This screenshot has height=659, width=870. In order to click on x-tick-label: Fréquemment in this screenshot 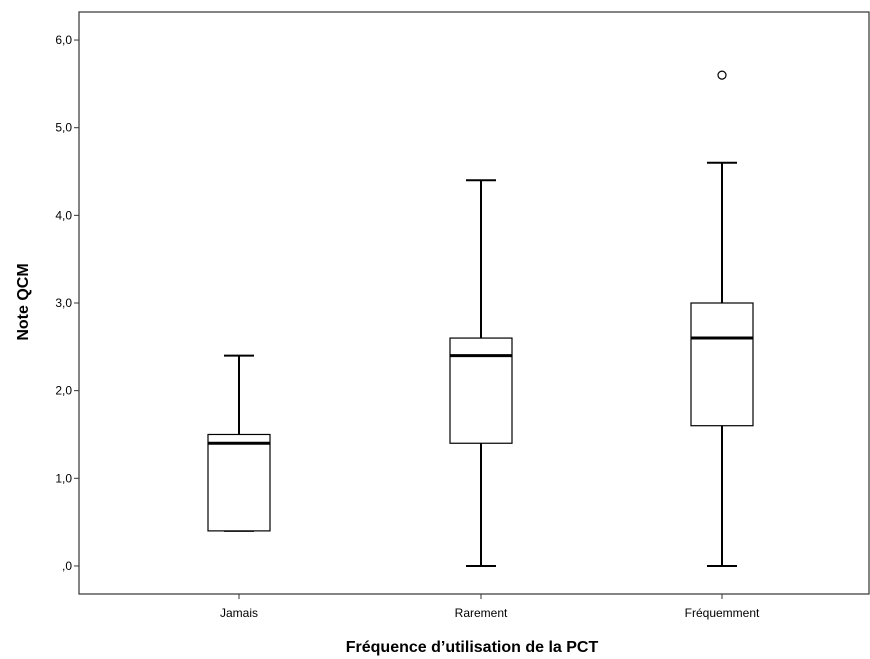, I will do `click(722, 613)`.